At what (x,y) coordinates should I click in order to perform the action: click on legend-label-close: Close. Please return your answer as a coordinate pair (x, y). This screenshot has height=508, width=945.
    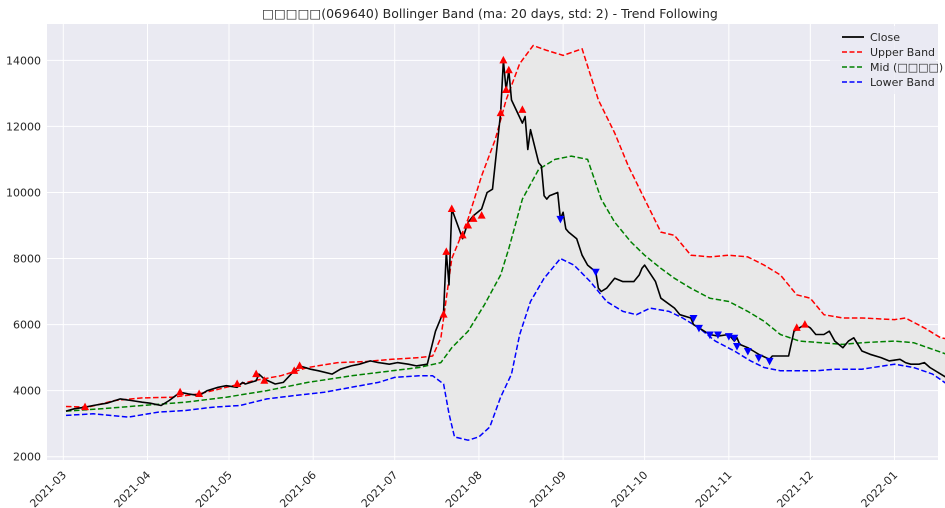
    Looking at the image, I should click on (885, 37).